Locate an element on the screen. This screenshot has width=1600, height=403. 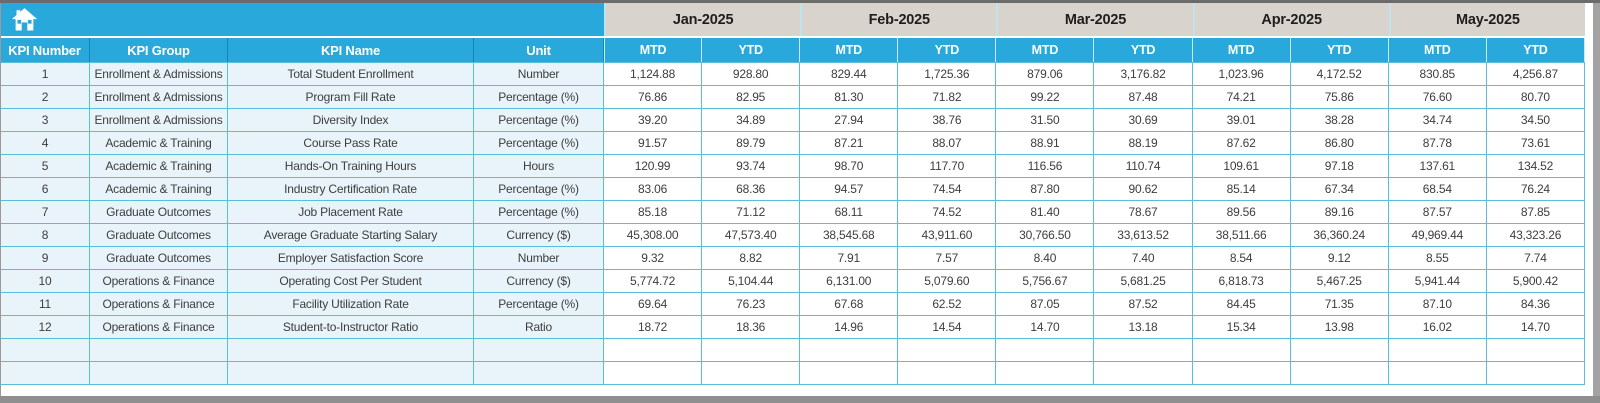
value-cell: 5,900.42 is located at coordinates (1535, 281).